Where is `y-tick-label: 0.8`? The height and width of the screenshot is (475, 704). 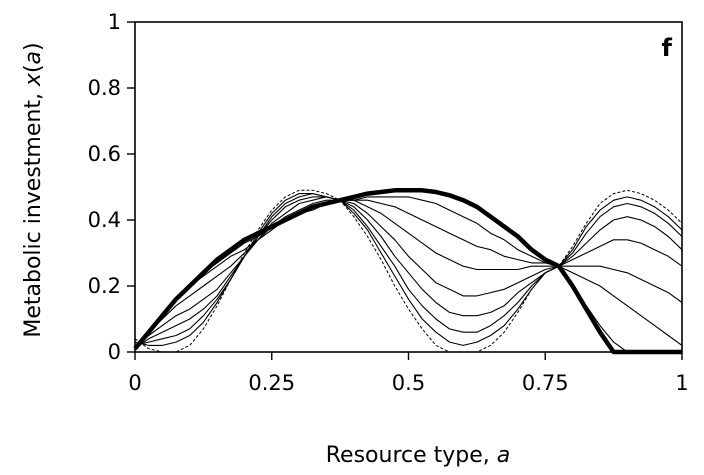 y-tick-label: 0.8 is located at coordinates (104, 88).